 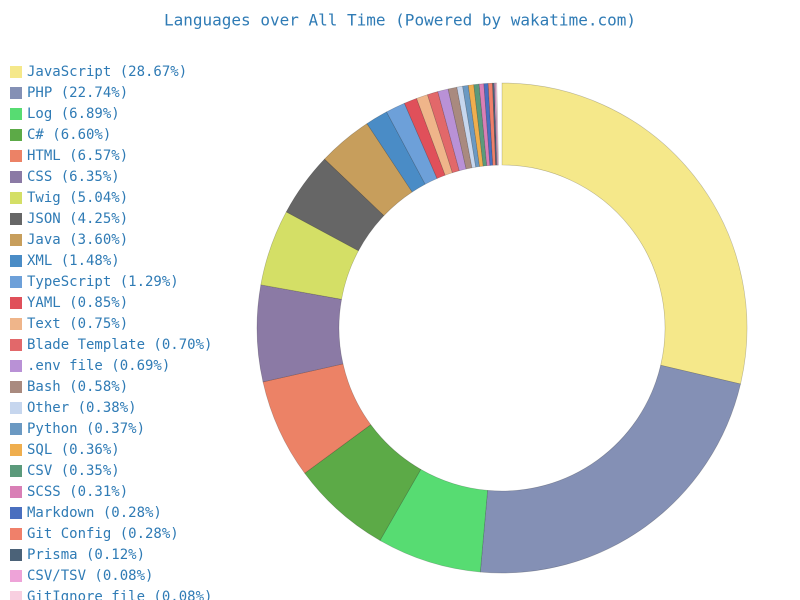 I want to click on legend-label: C# (6.60%), so click(x=69, y=135).